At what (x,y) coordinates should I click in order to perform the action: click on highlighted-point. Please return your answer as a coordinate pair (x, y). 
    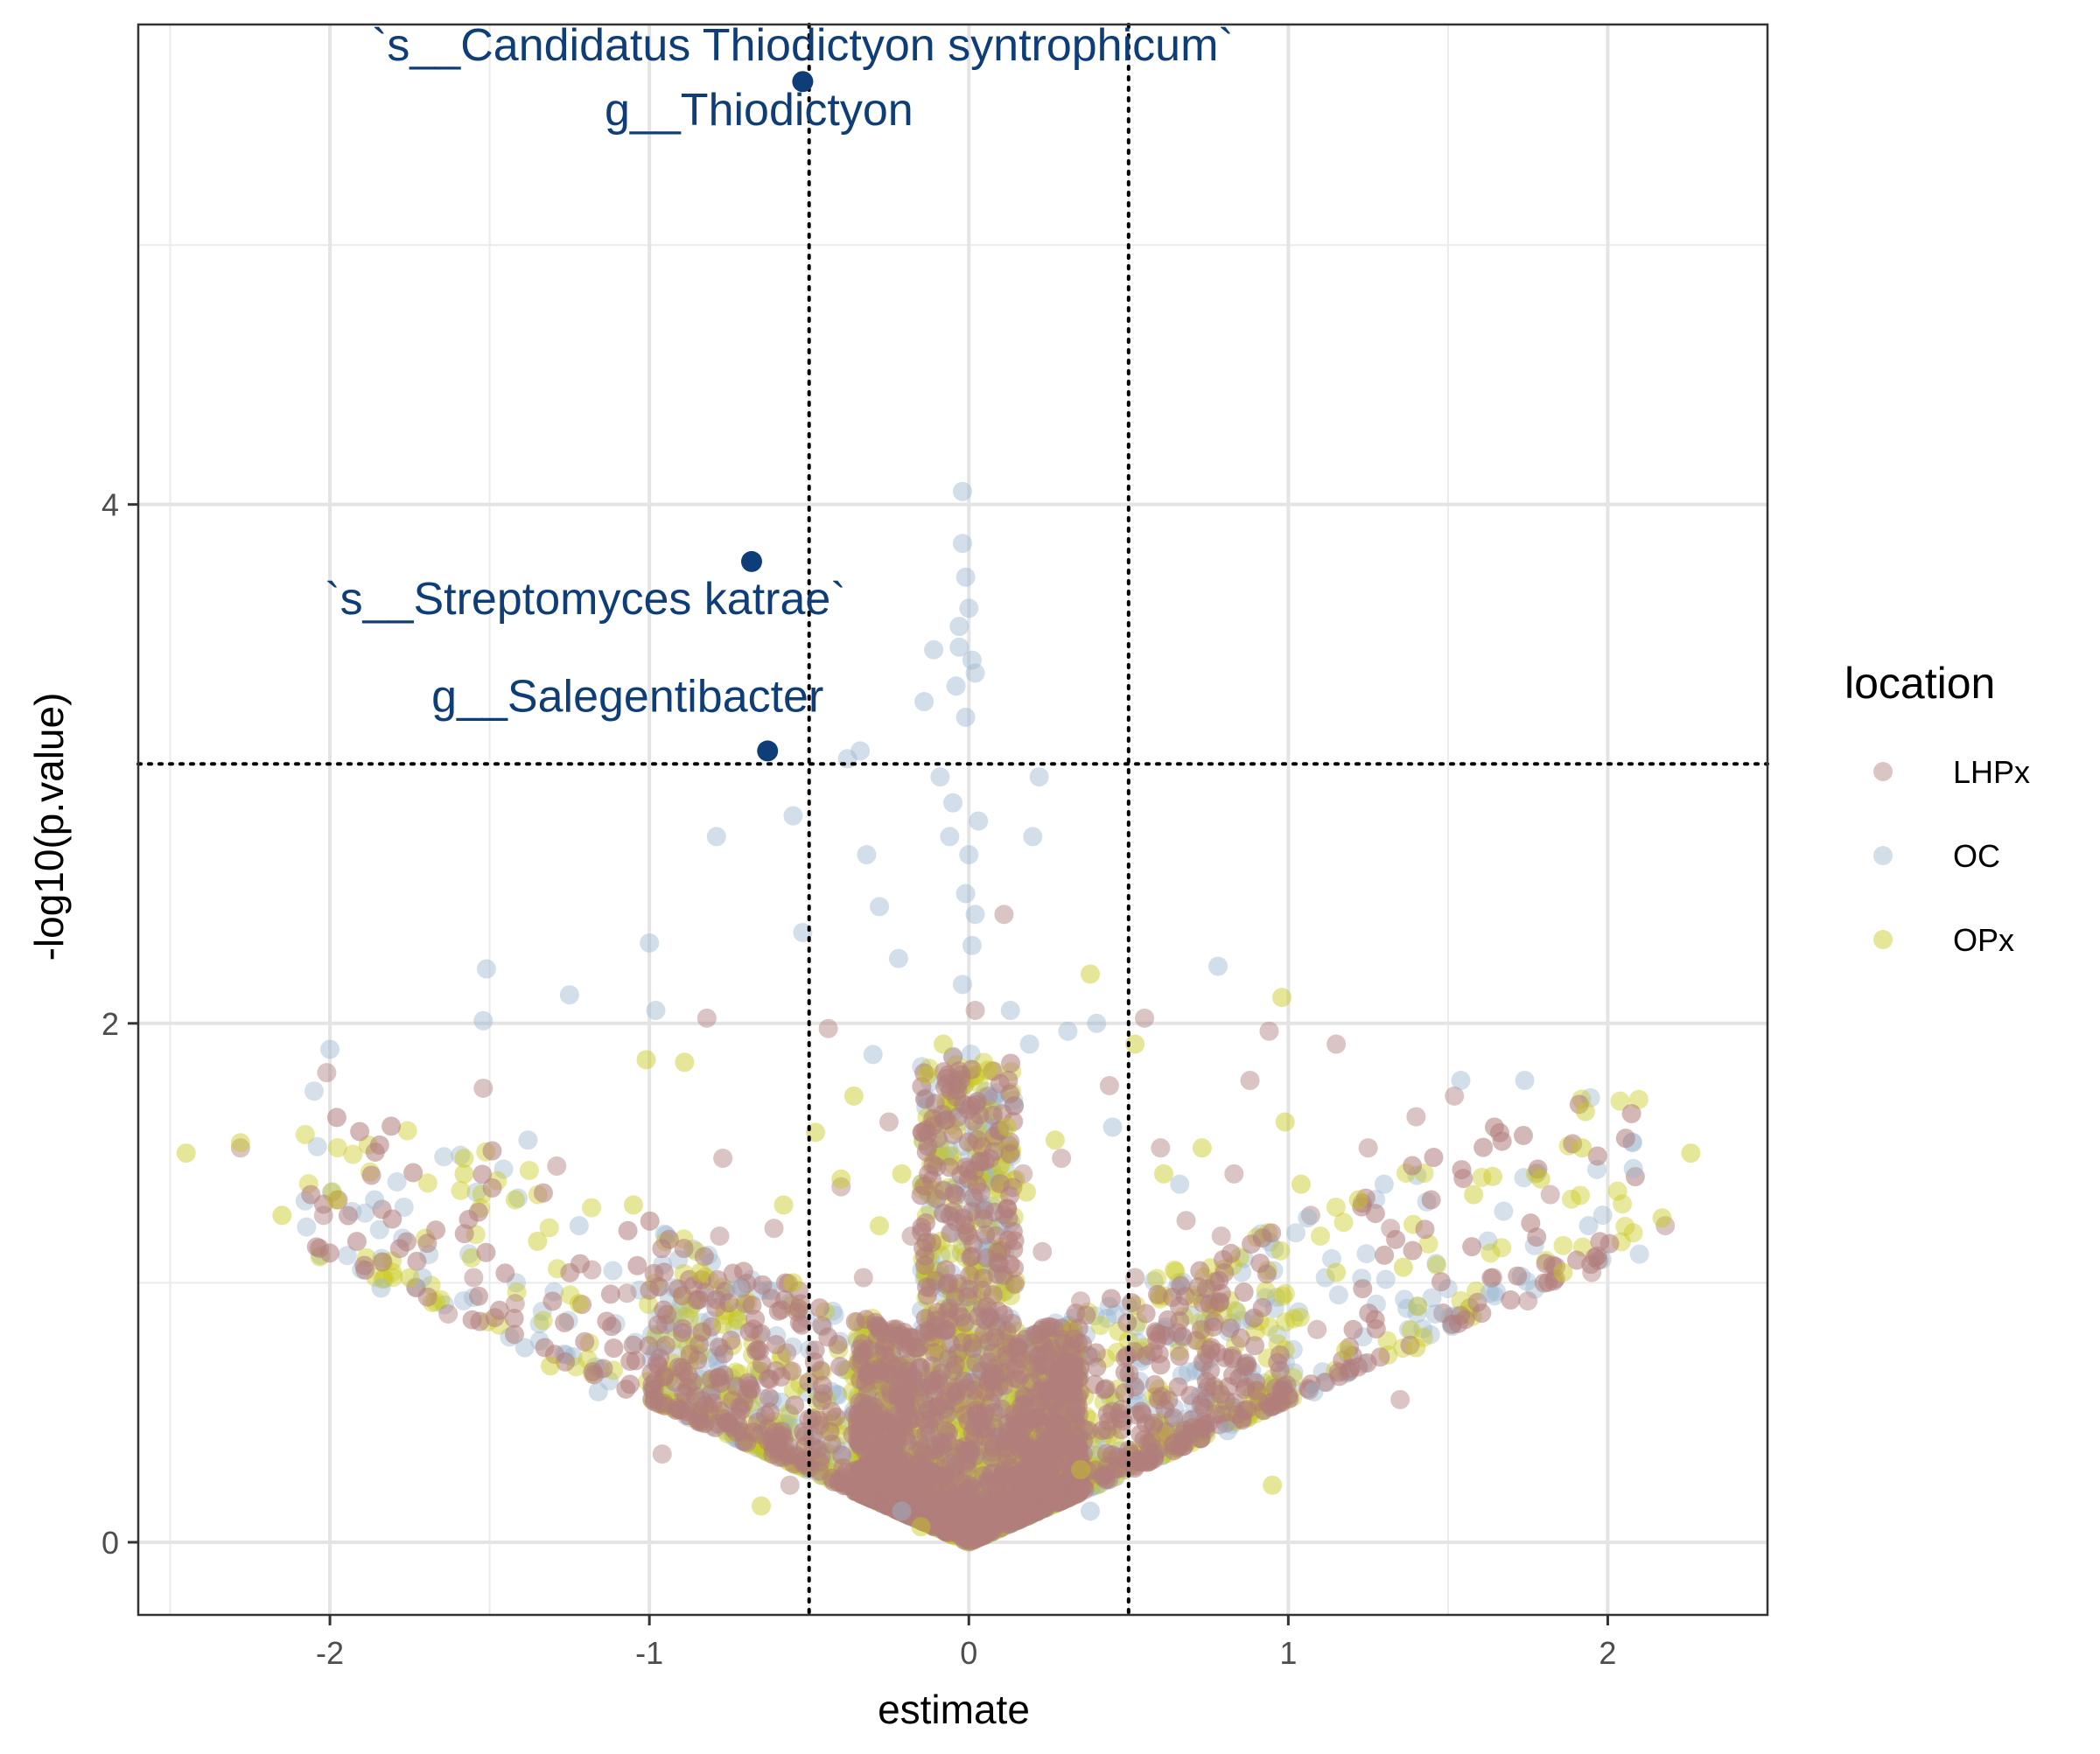
    Looking at the image, I should click on (751, 561).